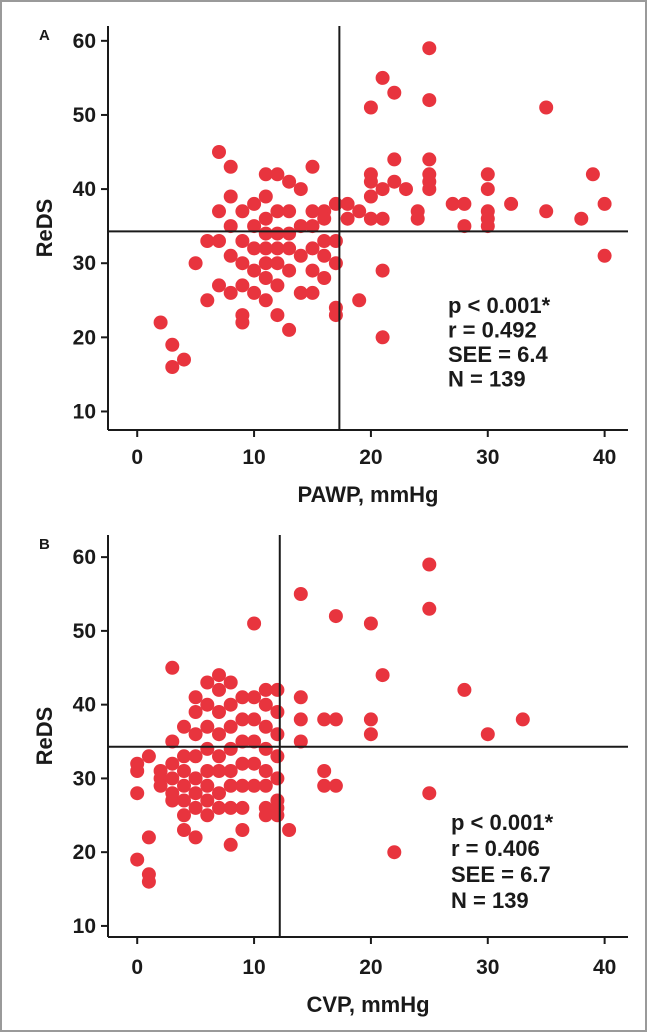  I want to click on x-tick-label: 20, so click(370, 457).